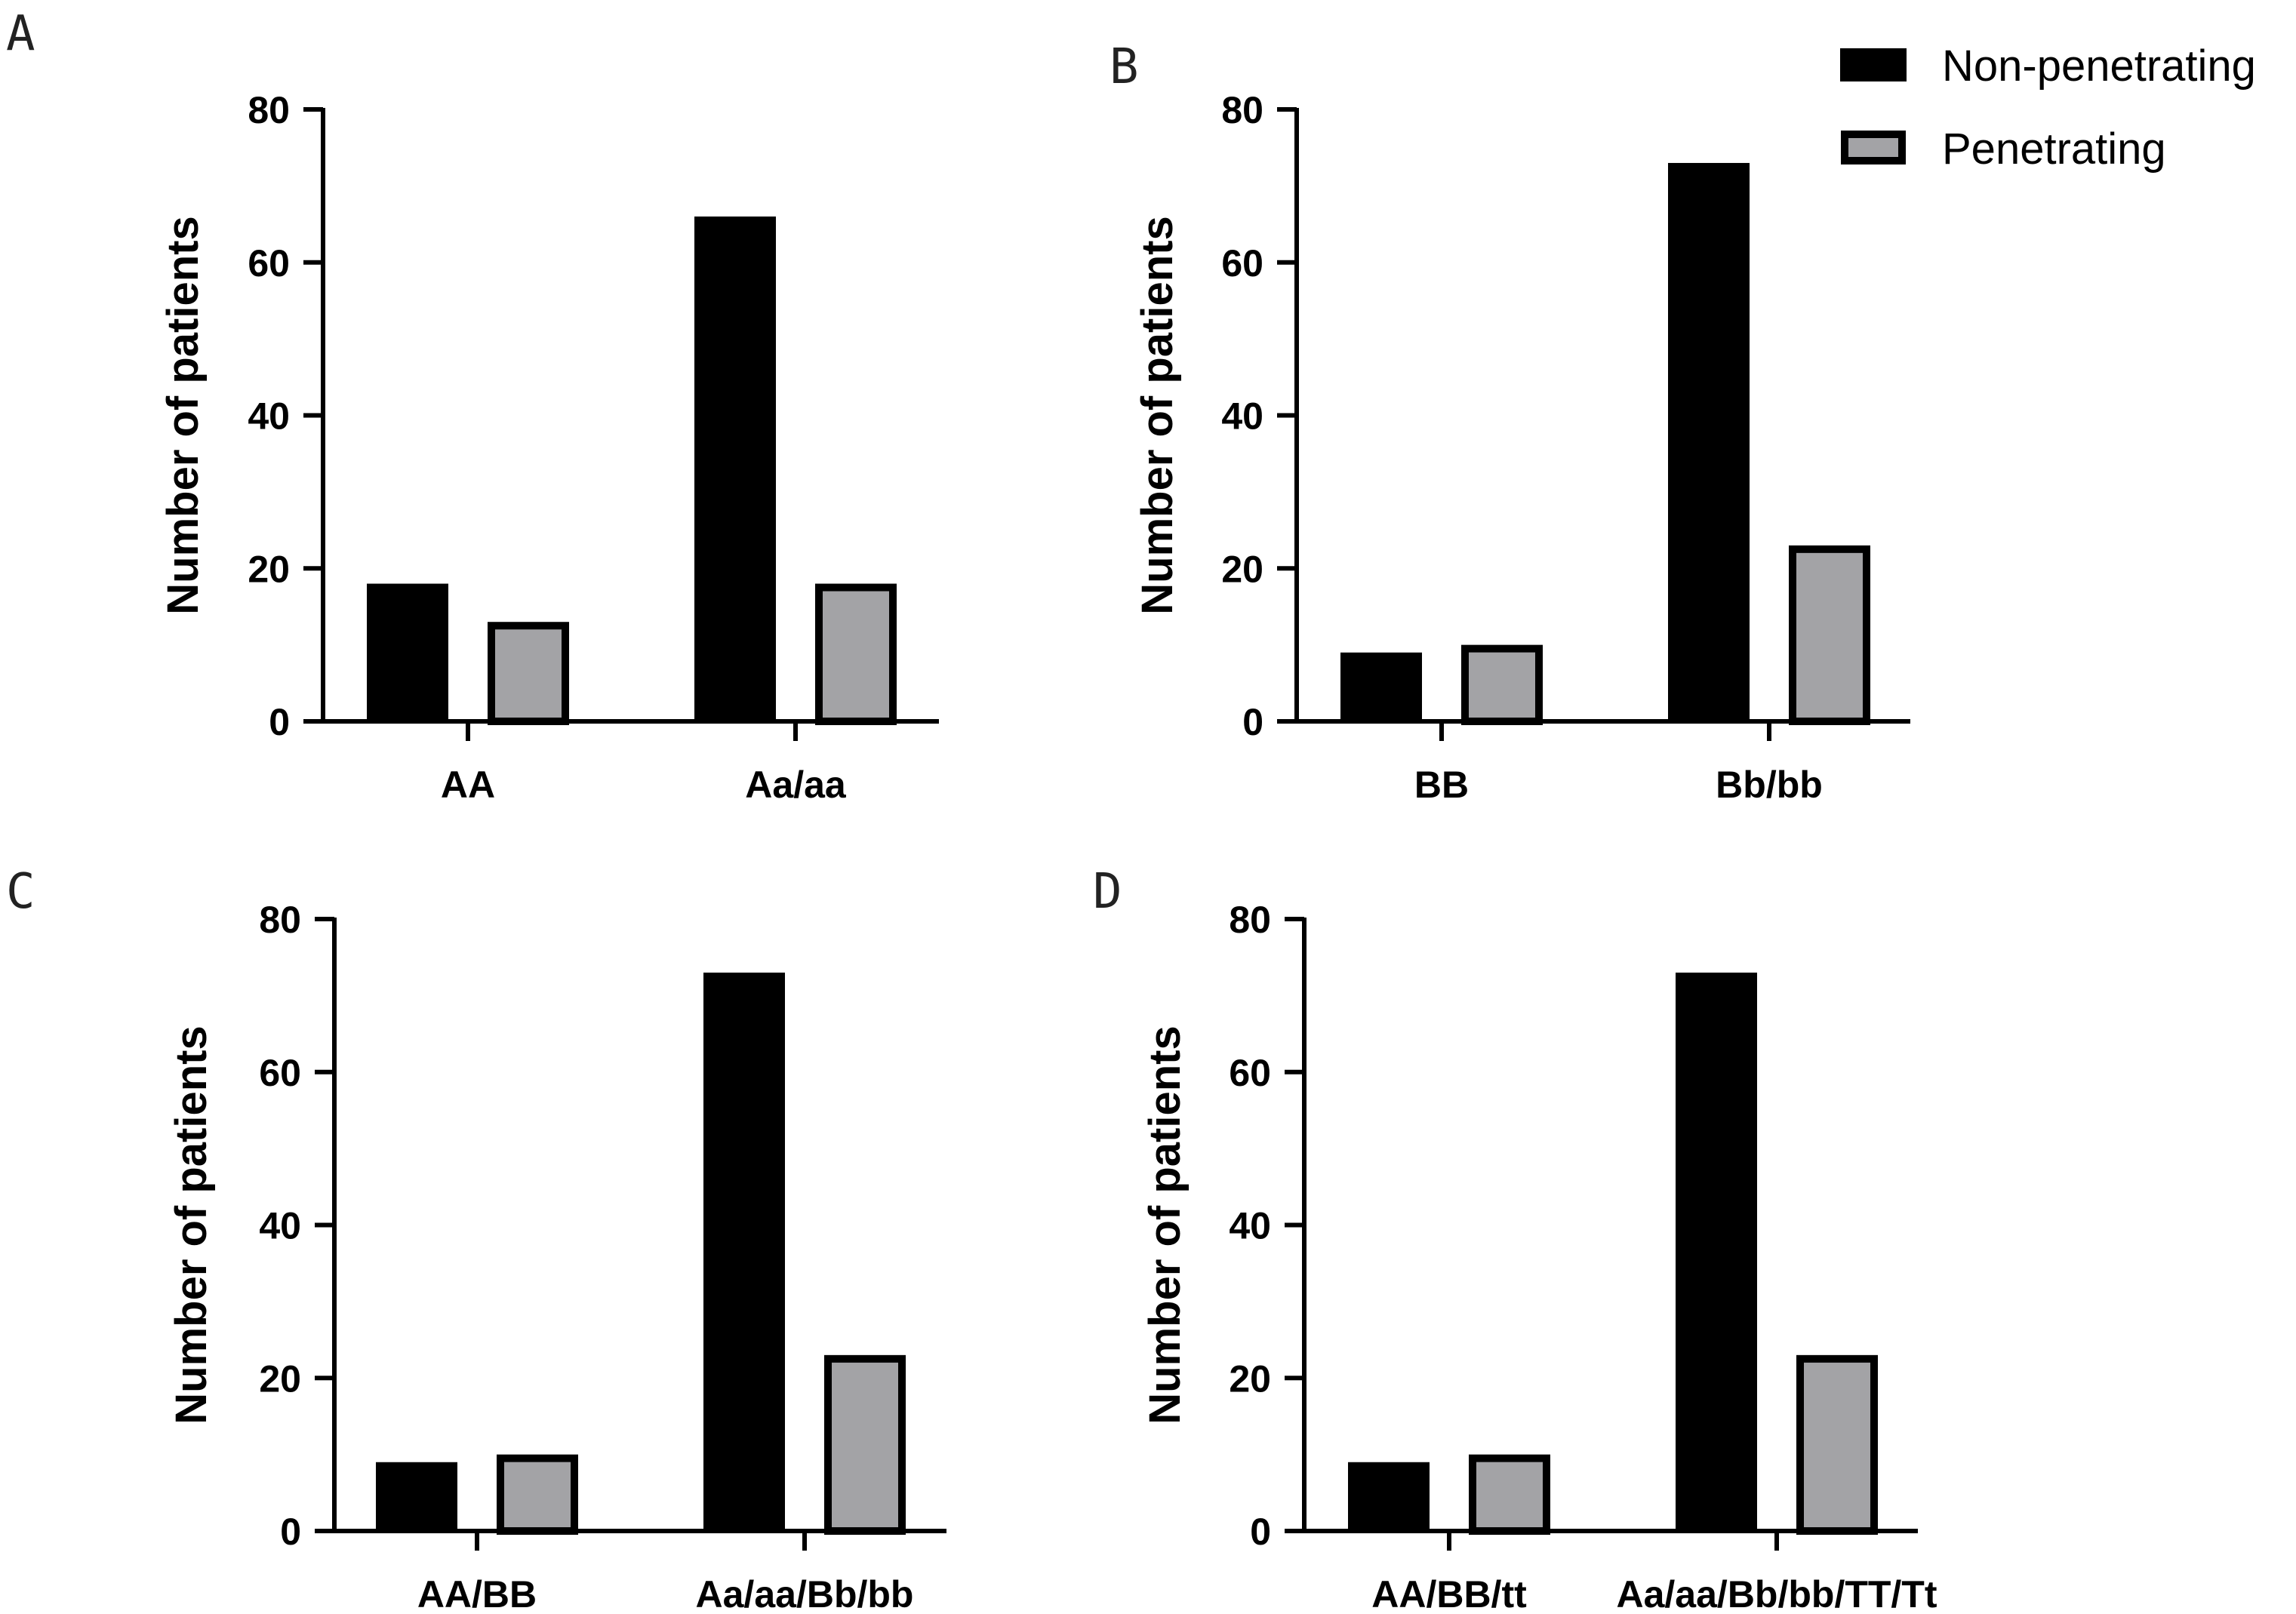 The width and height of the screenshot is (2296, 1614). Describe the element at coordinates (20, 892) in the screenshot. I see `panel-letter: C` at that location.